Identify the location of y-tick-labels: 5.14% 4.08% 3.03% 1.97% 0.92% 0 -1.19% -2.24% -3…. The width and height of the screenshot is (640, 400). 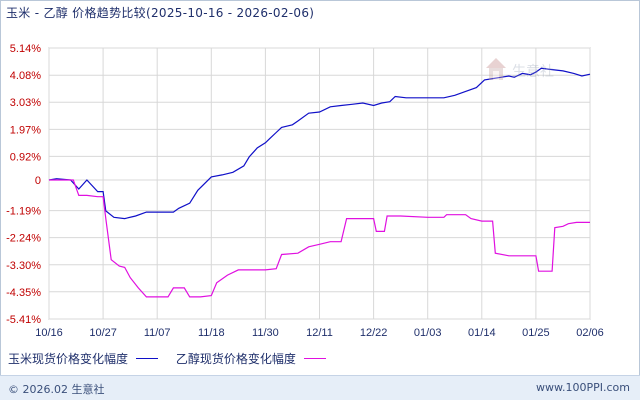
(23, 184).